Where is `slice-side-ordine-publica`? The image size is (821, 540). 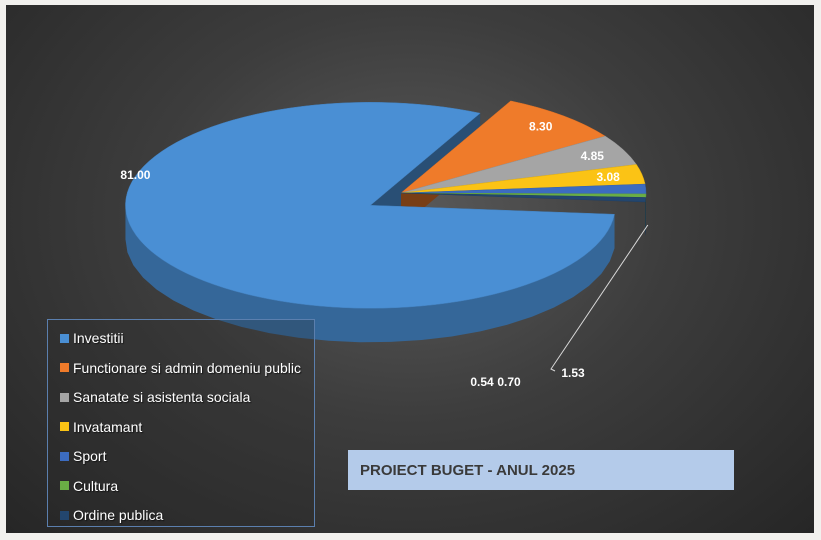
slice-side-ordine-publica is located at coordinates (645, 216).